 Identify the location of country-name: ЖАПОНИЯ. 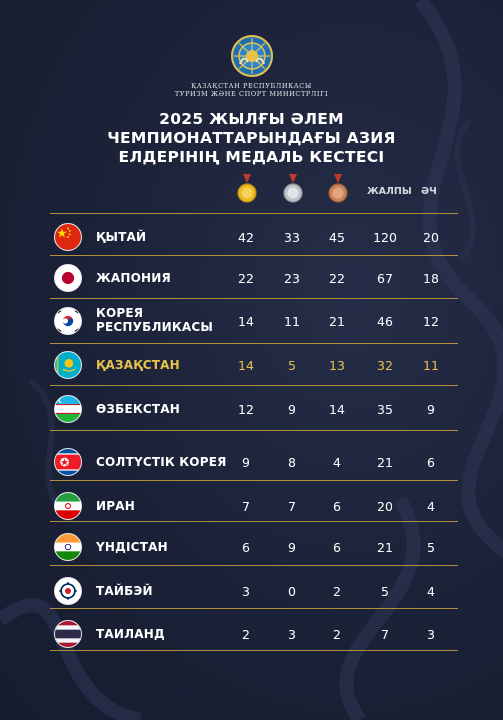
(133, 278).